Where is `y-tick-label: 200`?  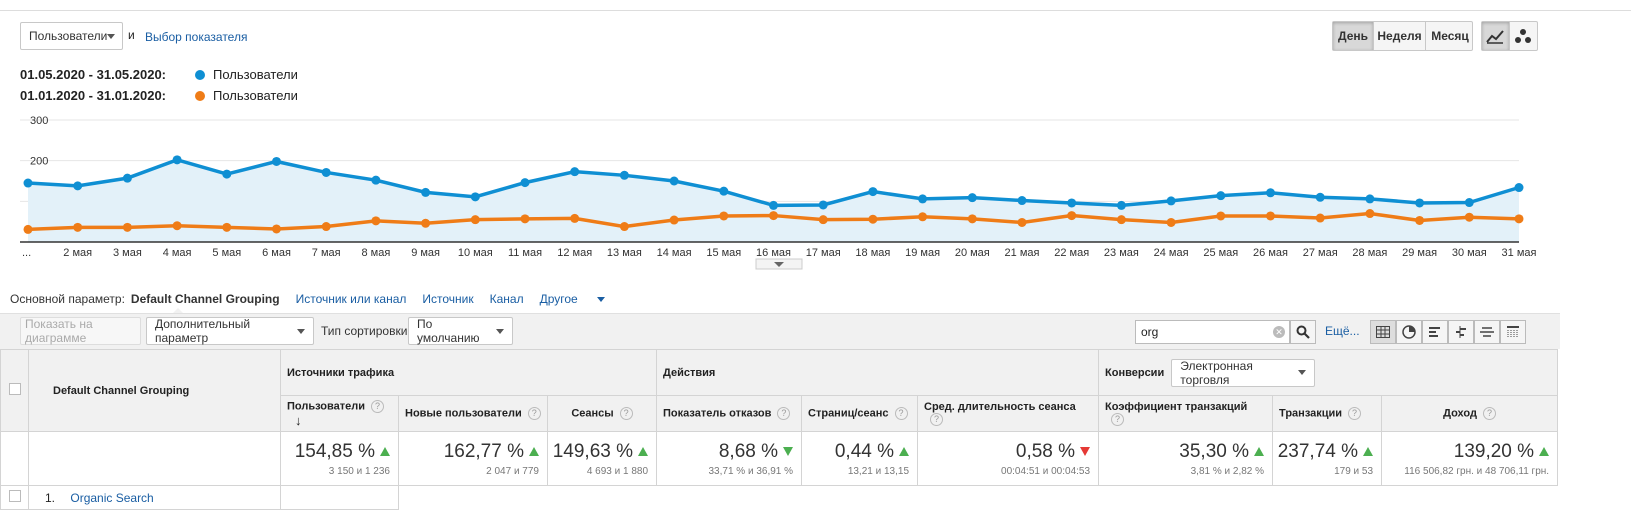
y-tick-label: 200 is located at coordinates (39, 162).